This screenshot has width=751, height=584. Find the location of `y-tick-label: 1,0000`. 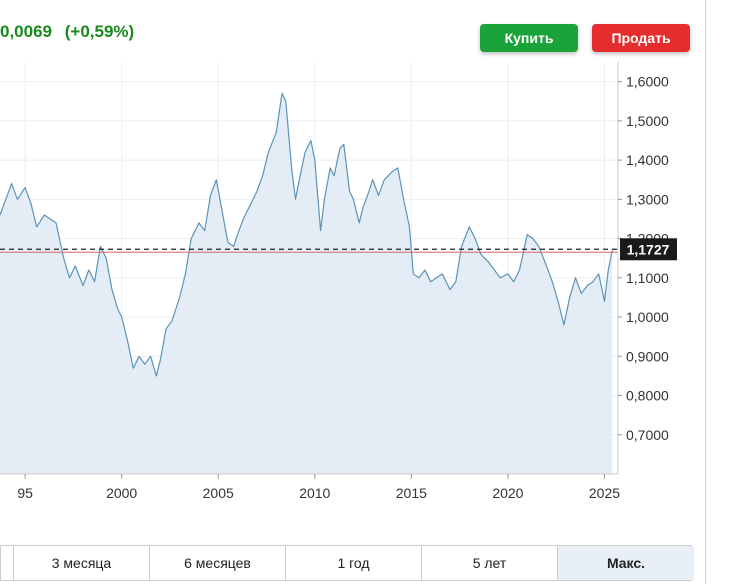

y-tick-label: 1,0000 is located at coordinates (647, 317).